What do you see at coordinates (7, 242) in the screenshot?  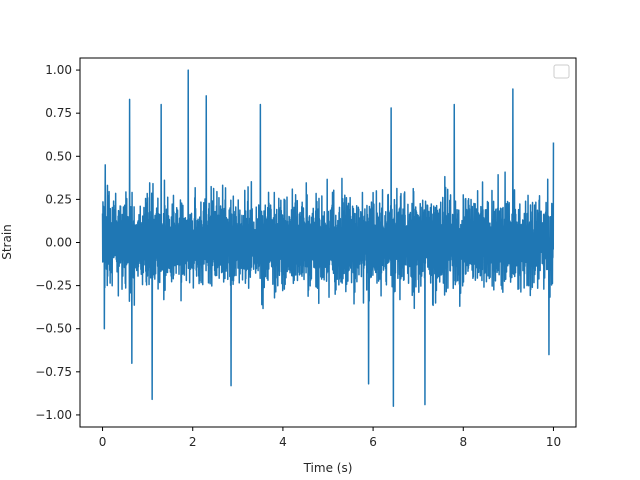 I see `y-axis-label: Strain` at bounding box center [7, 242].